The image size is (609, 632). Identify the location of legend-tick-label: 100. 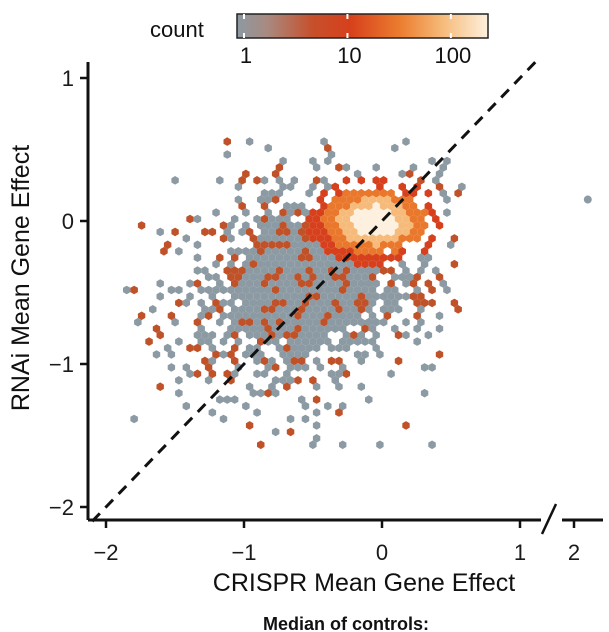
(453, 55).